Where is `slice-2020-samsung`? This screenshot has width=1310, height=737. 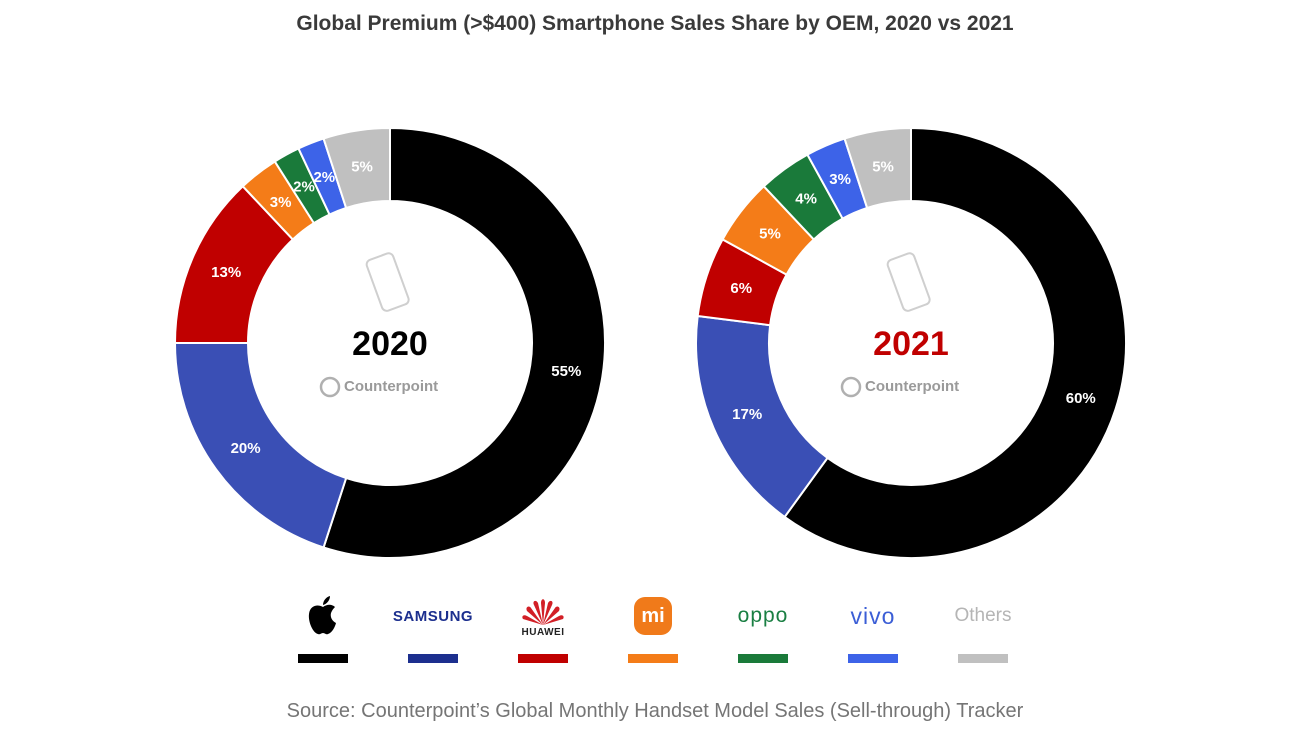 slice-2020-samsung is located at coordinates (260, 445).